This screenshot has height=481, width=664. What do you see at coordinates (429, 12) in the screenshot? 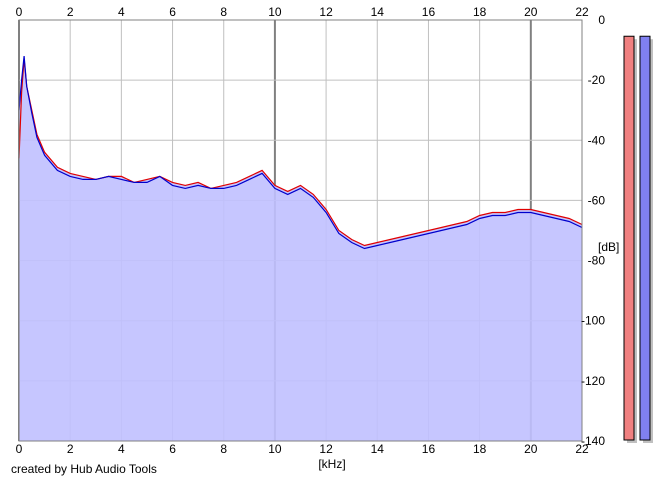
I see `x-tick-label-top: 16` at bounding box center [429, 12].